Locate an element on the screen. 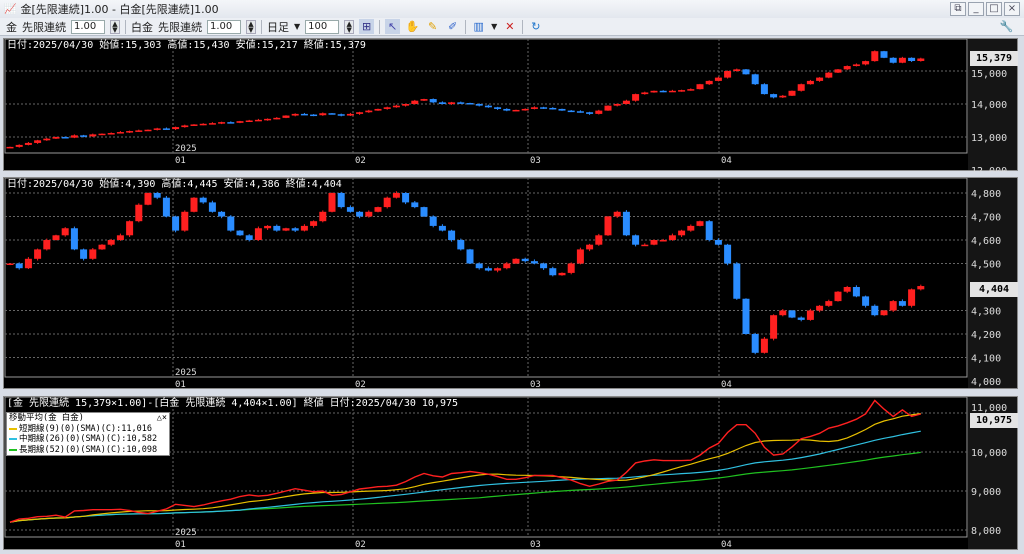 Image resolution: width=1024 pixels, height=554 pixels. close-button: × is located at coordinates (1012, 9).